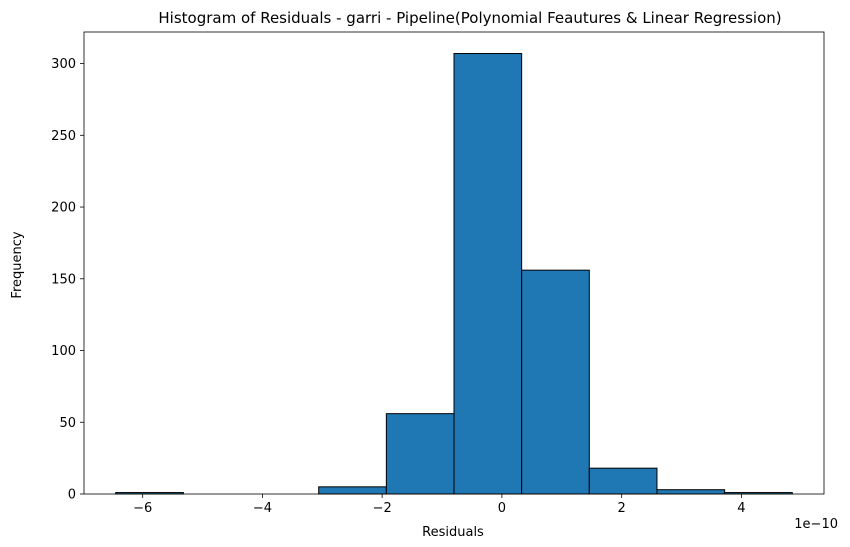  I want to click on y-tick-label: 100, so click(63, 351).